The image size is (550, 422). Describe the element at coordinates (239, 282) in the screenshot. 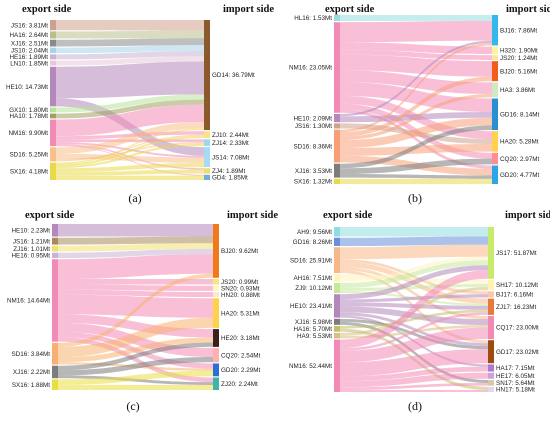

I see `target-node-label: JS20: 0.99Mt` at that location.